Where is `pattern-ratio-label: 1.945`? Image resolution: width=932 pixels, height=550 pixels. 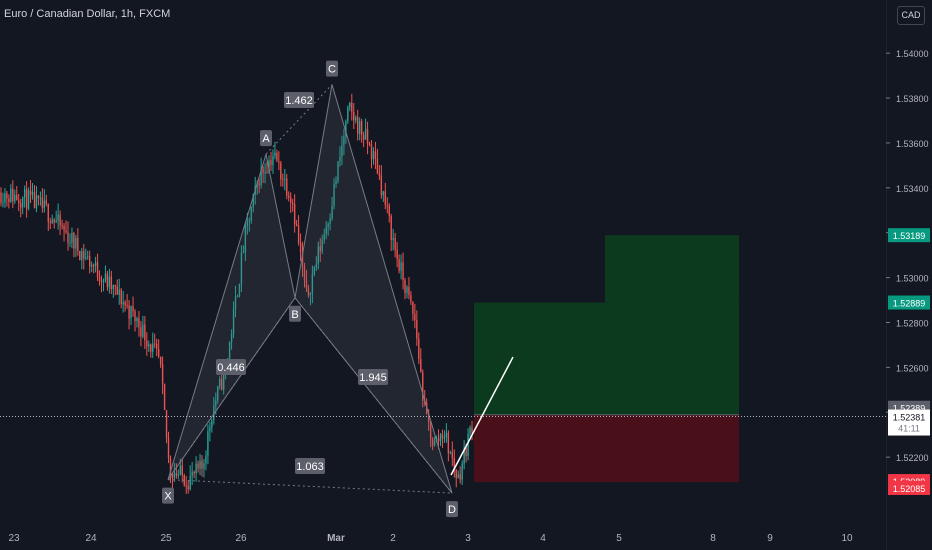
pattern-ratio-label: 1.945 is located at coordinates (373, 377).